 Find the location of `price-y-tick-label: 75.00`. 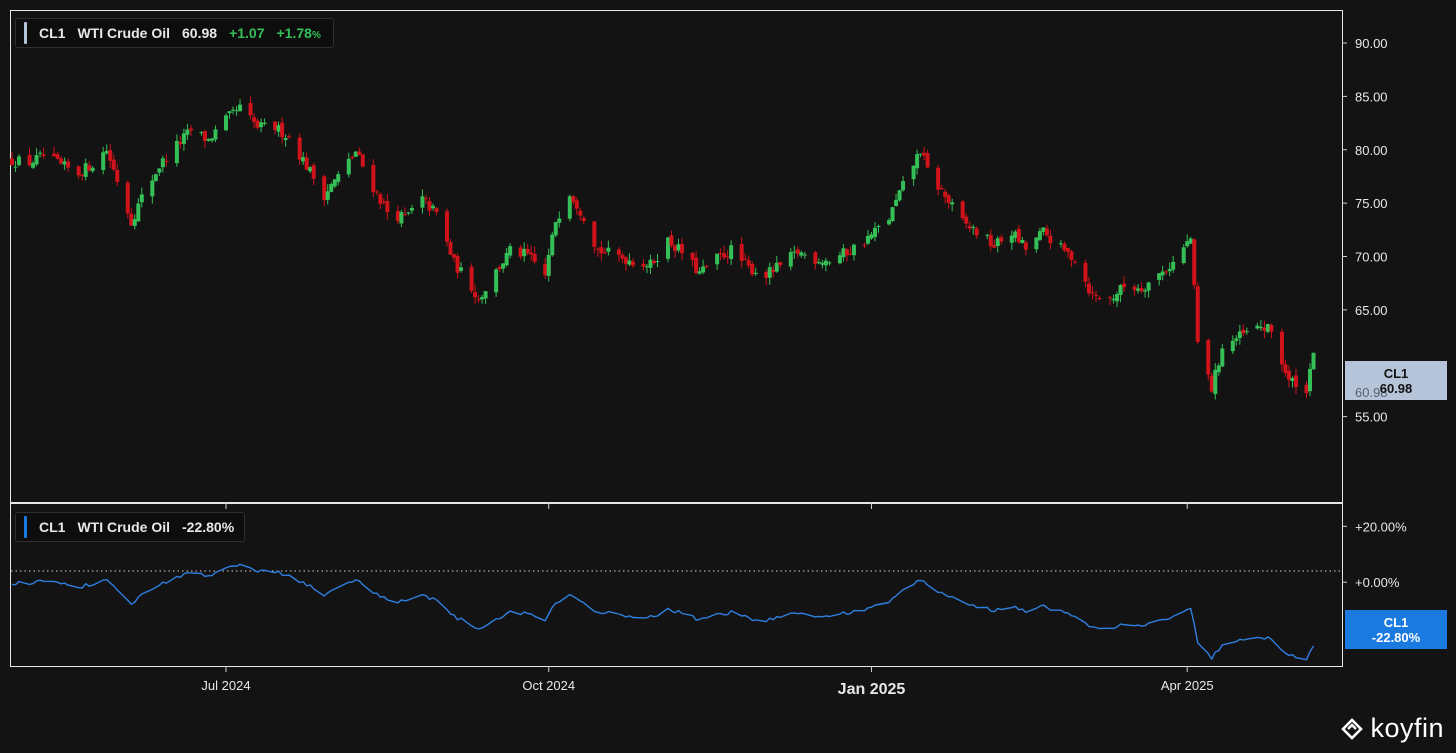

price-y-tick-label: 75.00 is located at coordinates (1371, 203).